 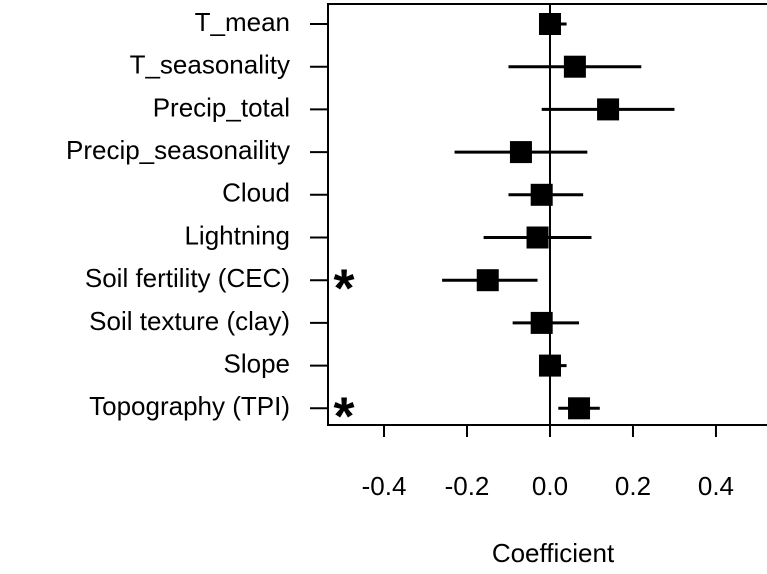 What do you see at coordinates (210, 65) in the screenshot?
I see `y-tick-label: T_seasonality` at bounding box center [210, 65].